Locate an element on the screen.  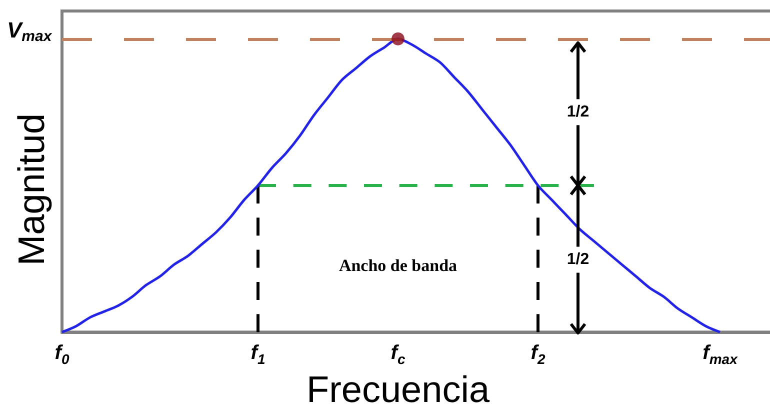
annotation: Ancho de banda is located at coordinates (398, 266).